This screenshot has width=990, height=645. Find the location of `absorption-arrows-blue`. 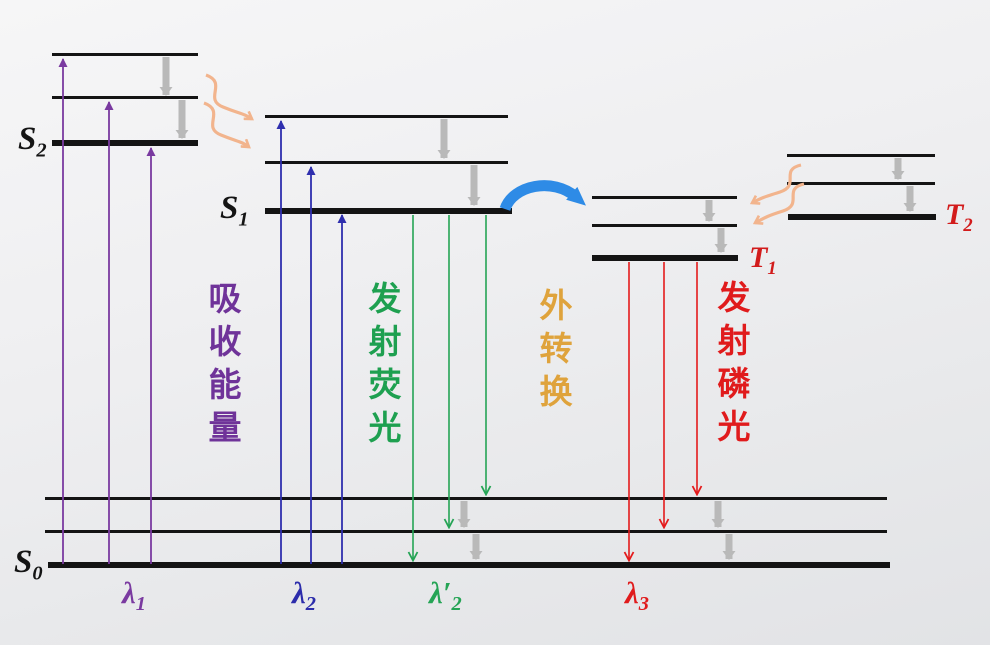

absorption-arrows-blue is located at coordinates (311, 342).